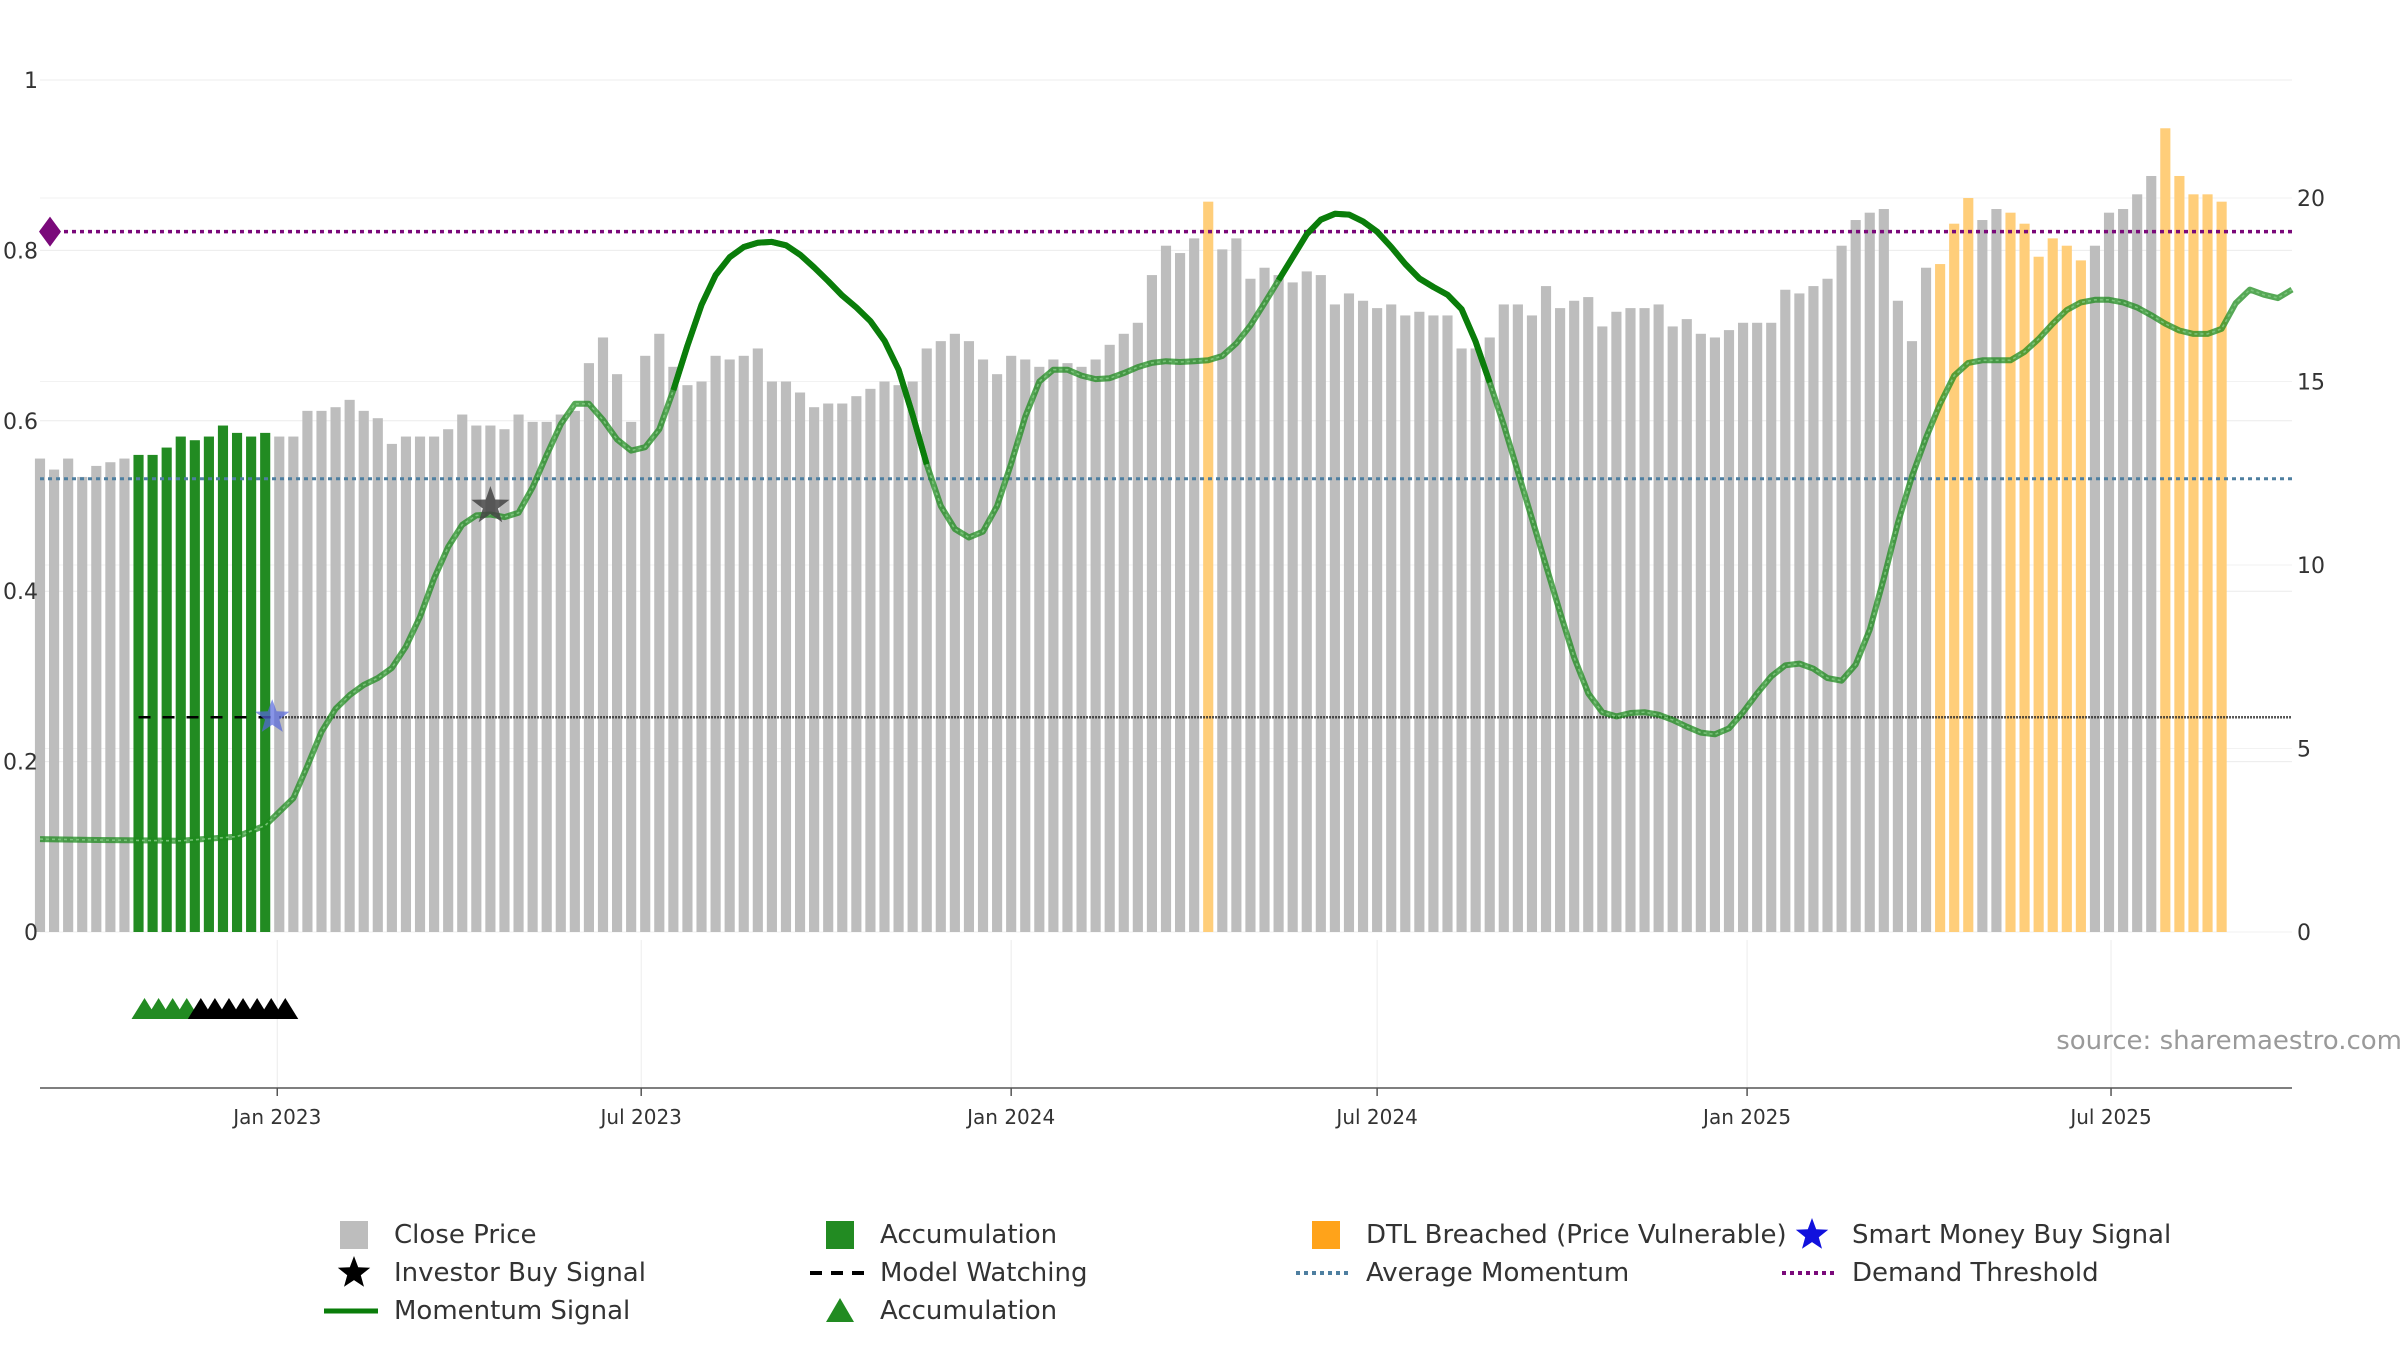 The image size is (2400, 1350). Describe the element at coordinates (969, 1311) in the screenshot. I see `legend-label-accumulation-marker: Accumulation` at that location.